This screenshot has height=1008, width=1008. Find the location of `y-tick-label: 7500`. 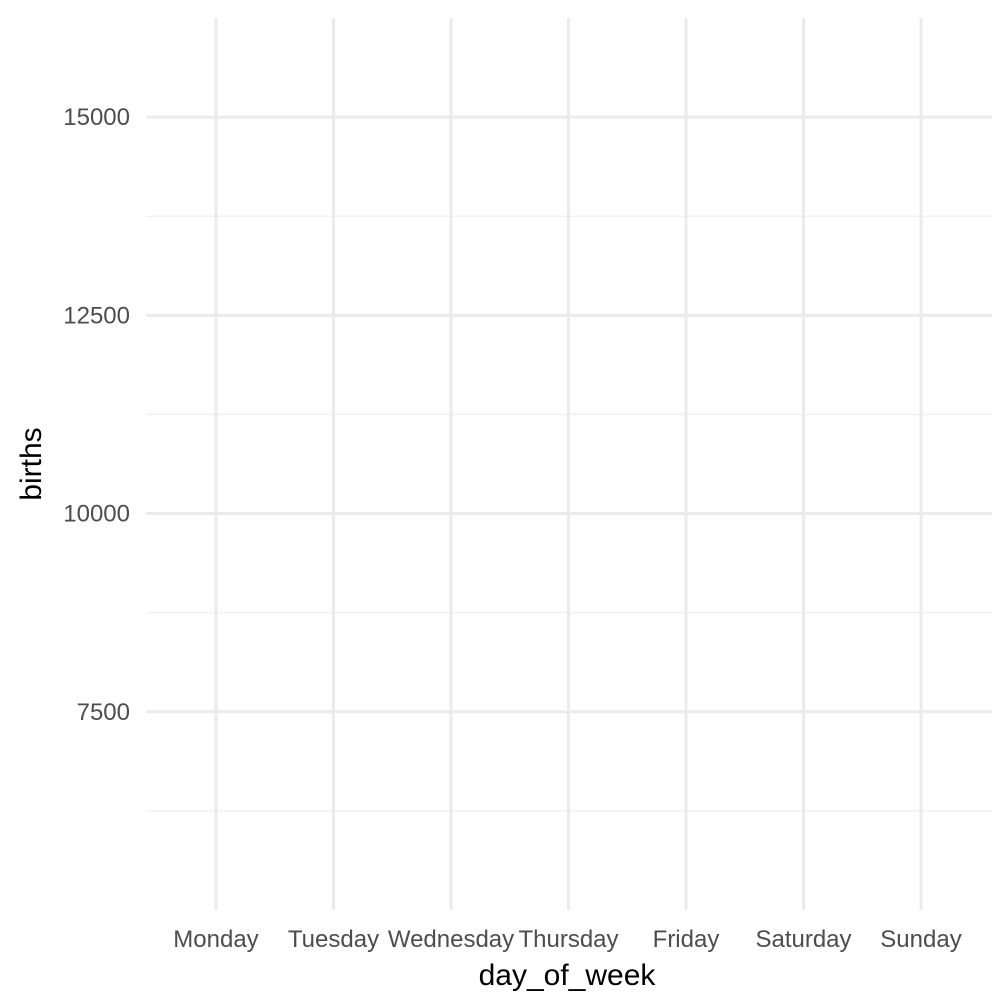

y-tick-label: 7500 is located at coordinates (103, 712).